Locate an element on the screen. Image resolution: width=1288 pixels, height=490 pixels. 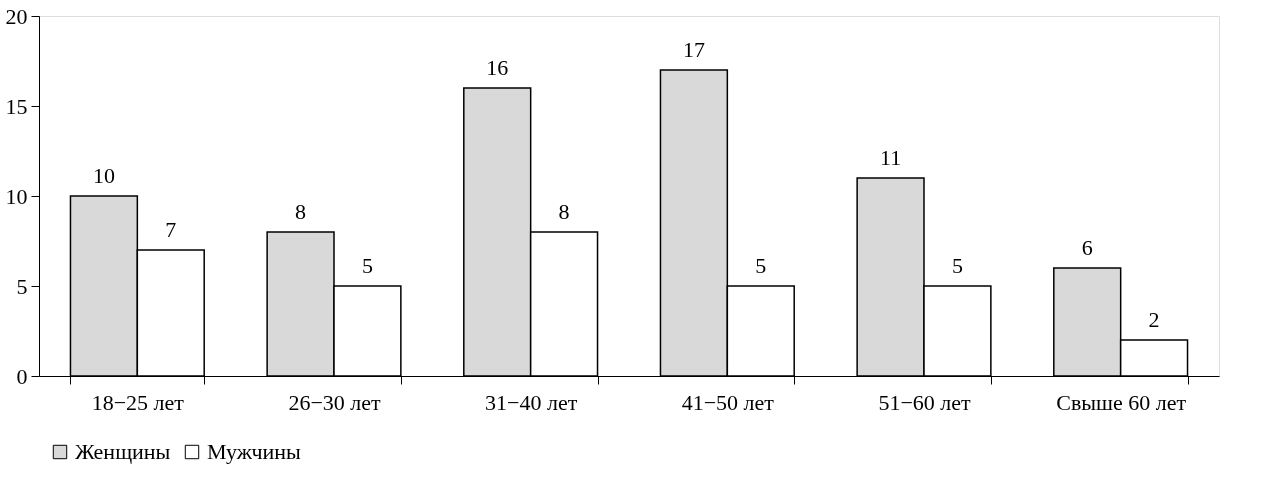
data-label: 16 is located at coordinates (497, 67).